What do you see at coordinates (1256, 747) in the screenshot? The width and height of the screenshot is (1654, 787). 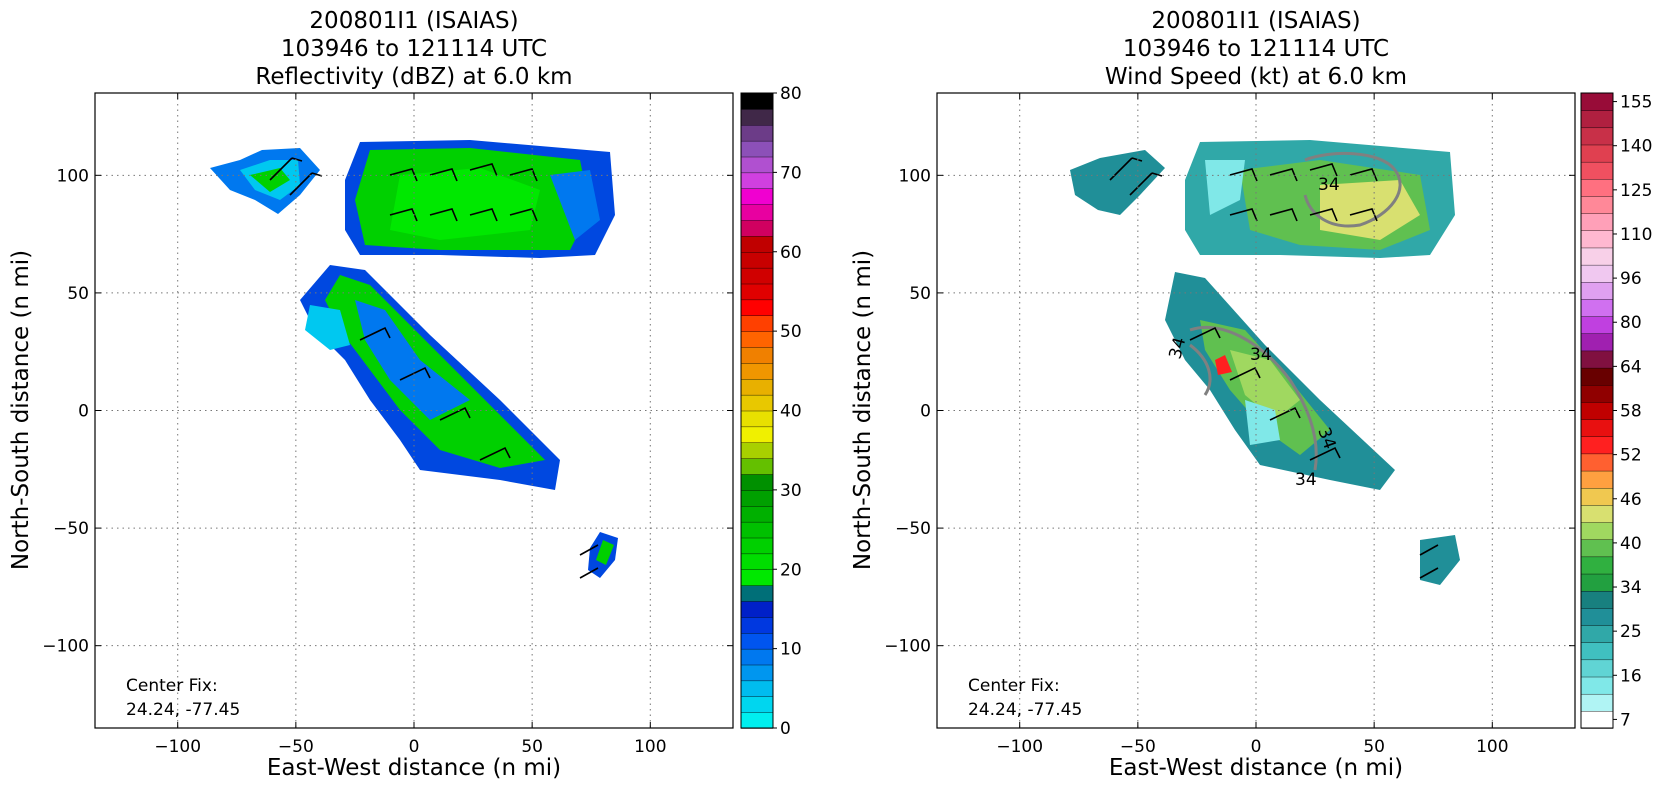 I see `x-tick-label: 0` at bounding box center [1256, 747].